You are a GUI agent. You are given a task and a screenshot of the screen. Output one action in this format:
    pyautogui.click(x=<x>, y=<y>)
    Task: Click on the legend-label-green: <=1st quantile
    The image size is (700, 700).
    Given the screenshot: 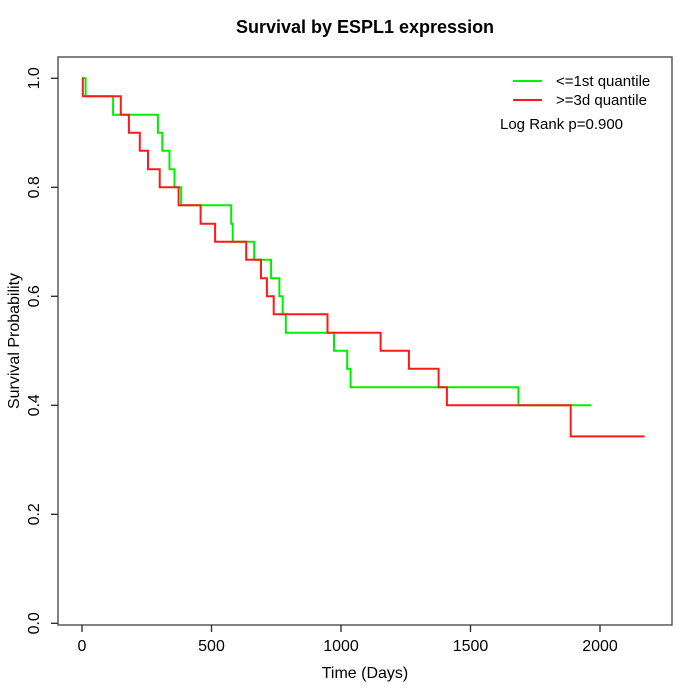 What is the action you would take?
    pyautogui.click(x=603, y=81)
    